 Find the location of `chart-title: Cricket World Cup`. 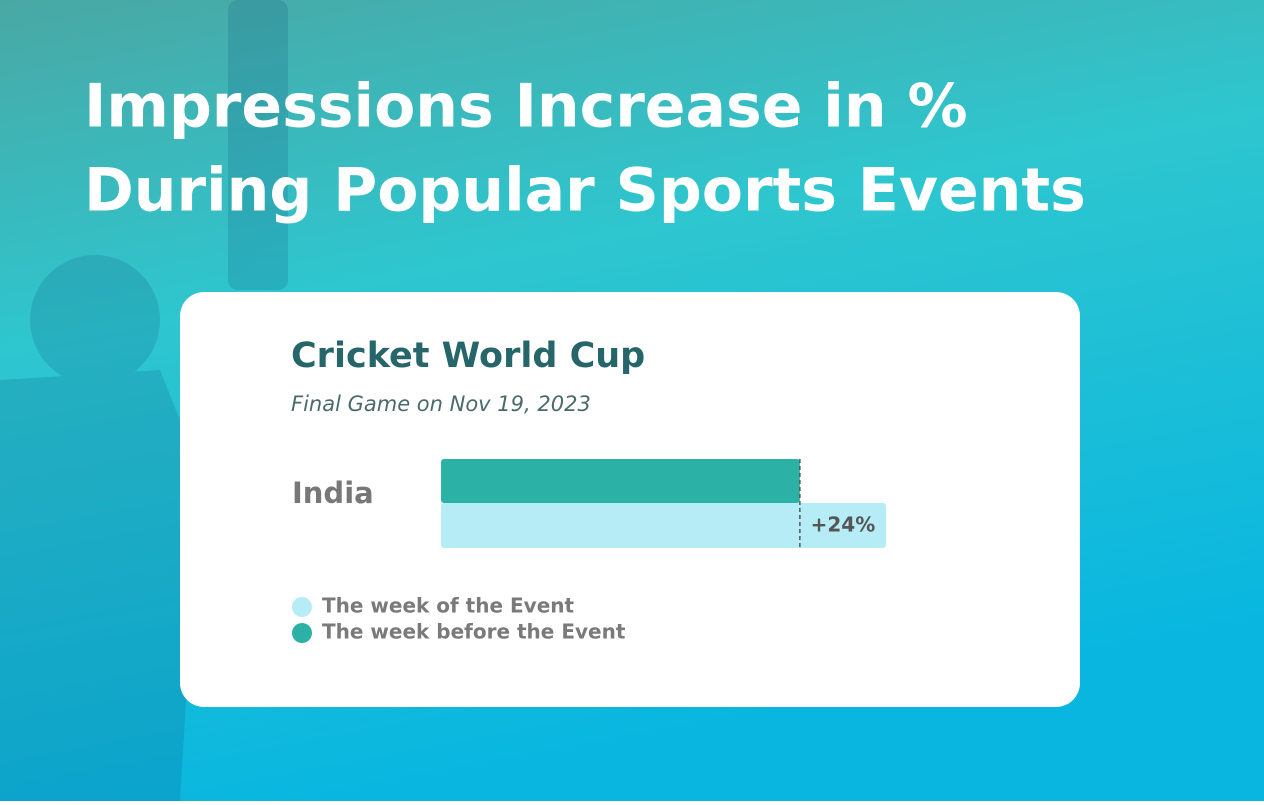

chart-title: Cricket World Cup is located at coordinates (468, 356).